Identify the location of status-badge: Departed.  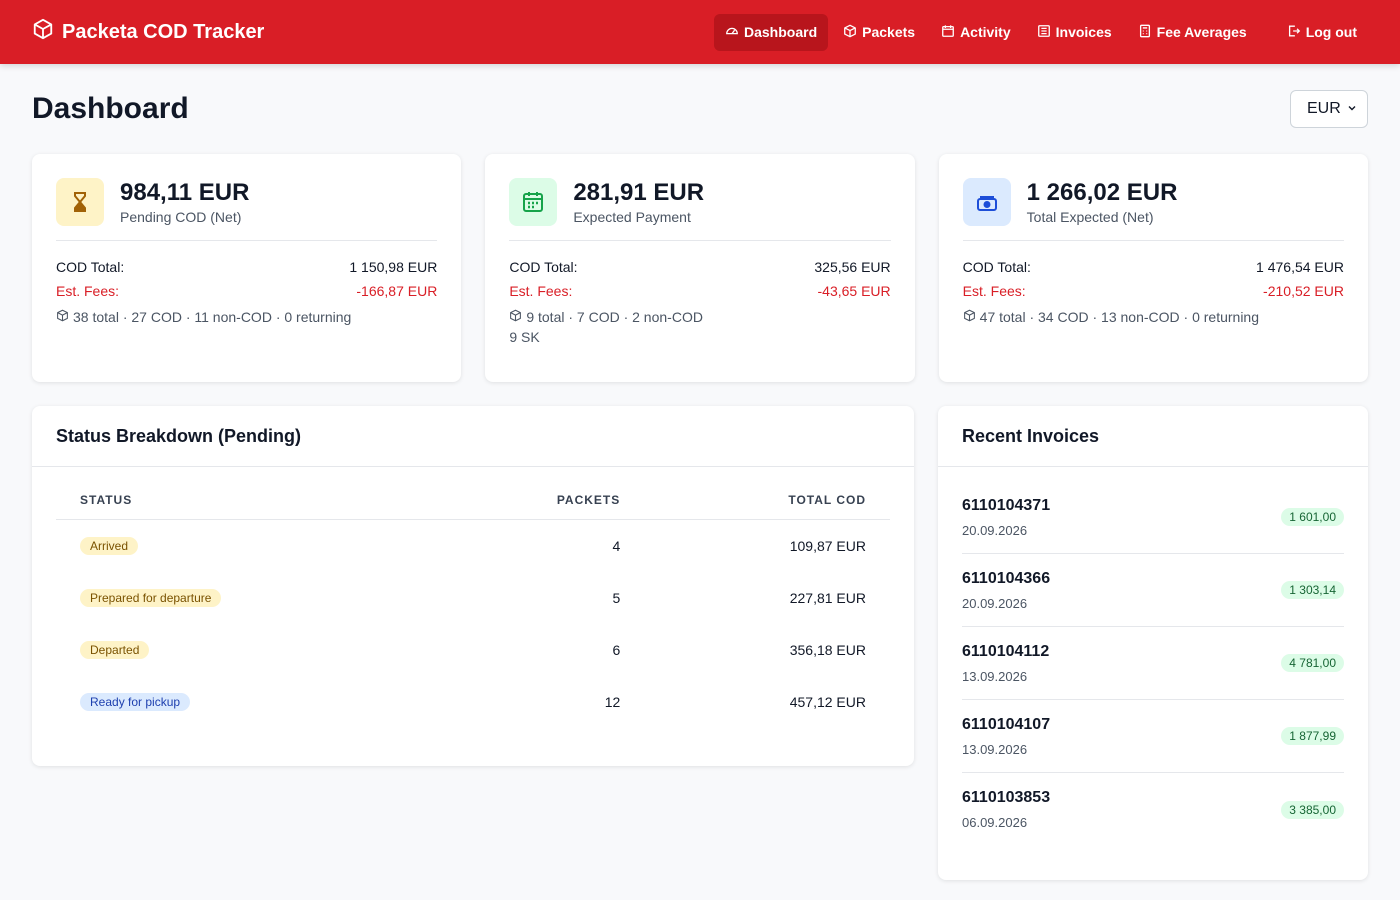
(115, 649).